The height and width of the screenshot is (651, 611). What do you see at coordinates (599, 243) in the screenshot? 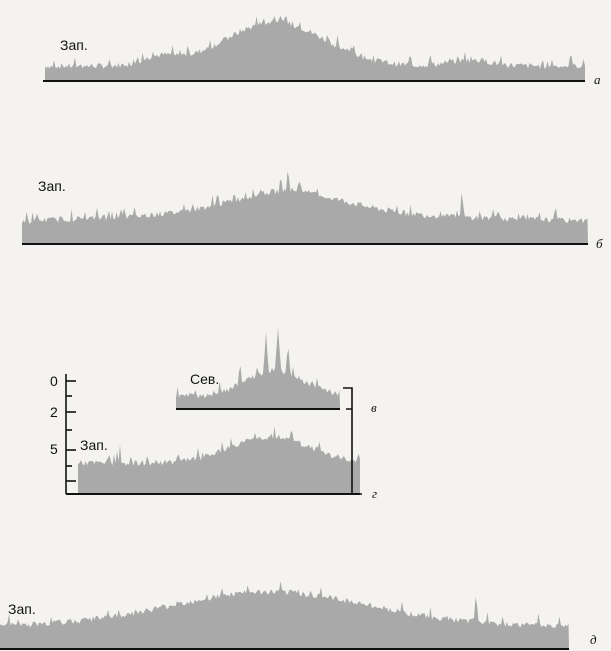
I see `profile-b-letter: б` at bounding box center [599, 243].